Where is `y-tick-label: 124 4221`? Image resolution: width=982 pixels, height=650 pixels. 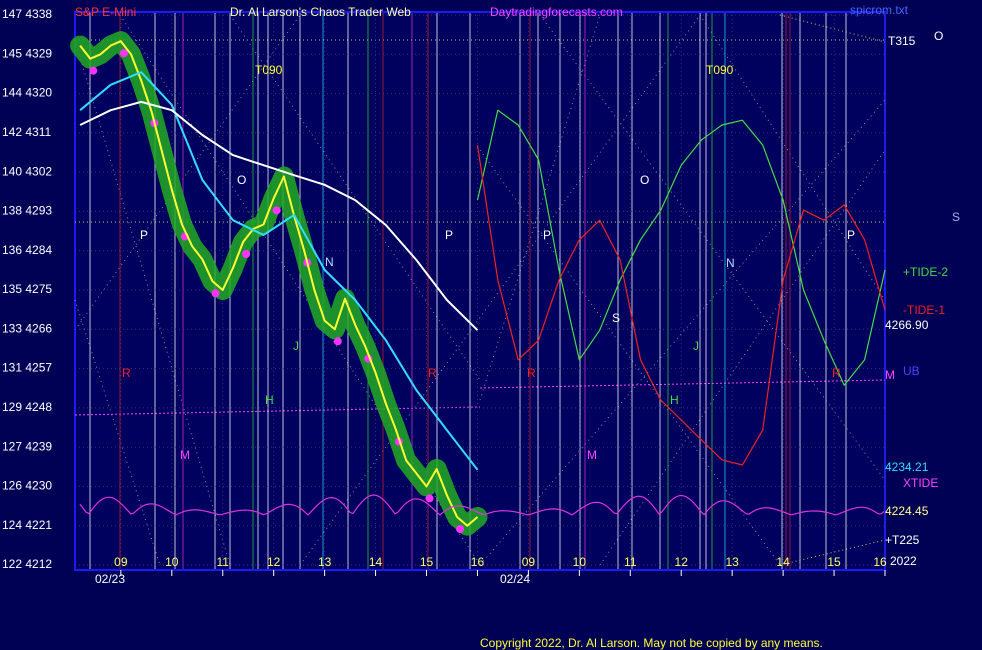 y-tick-label: 124 4221 is located at coordinates (27, 525).